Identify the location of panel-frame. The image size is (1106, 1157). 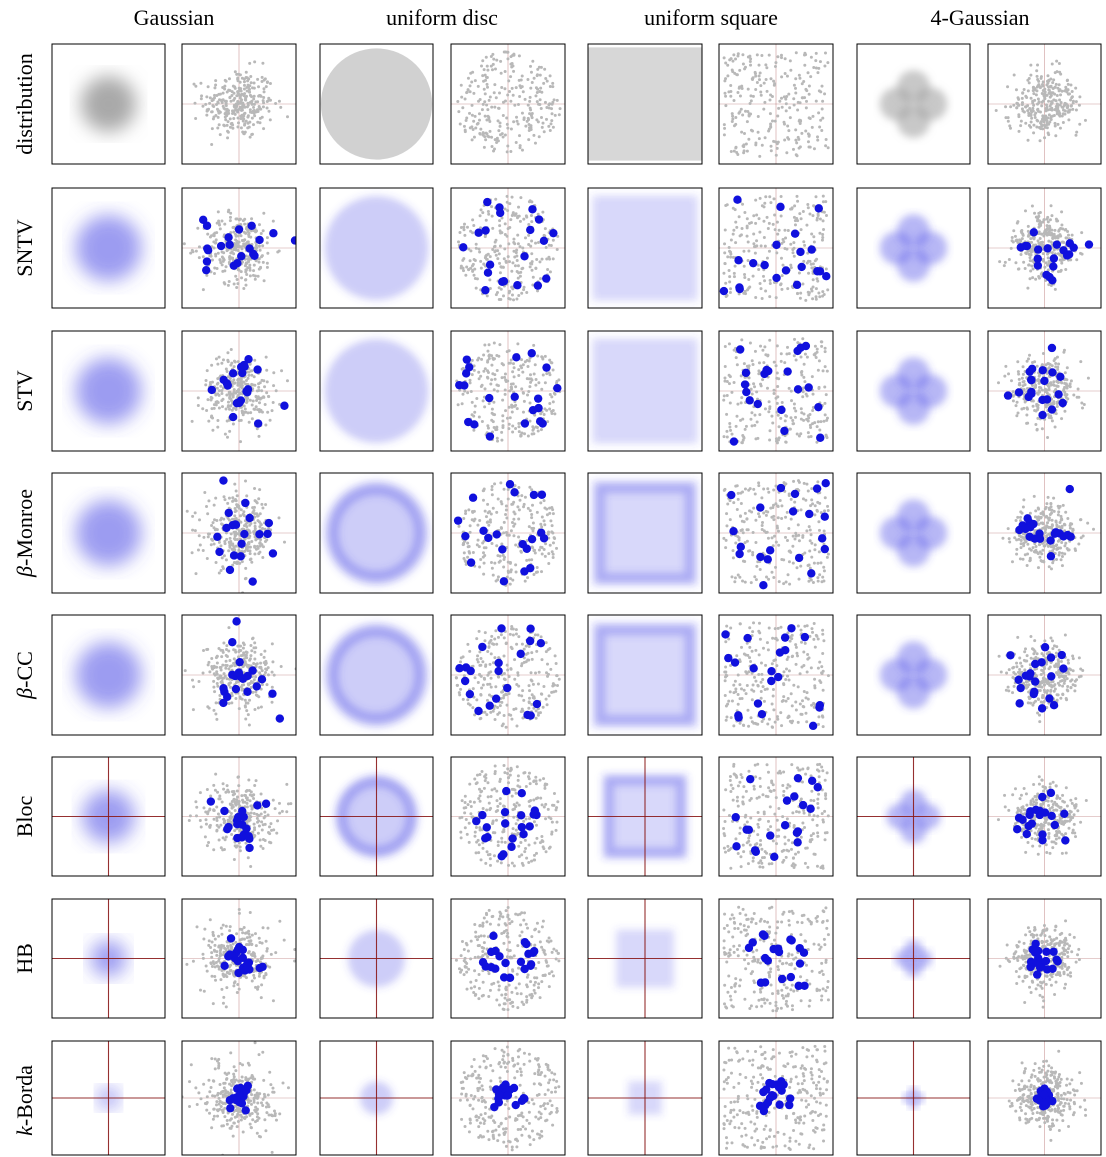
(1044, 533).